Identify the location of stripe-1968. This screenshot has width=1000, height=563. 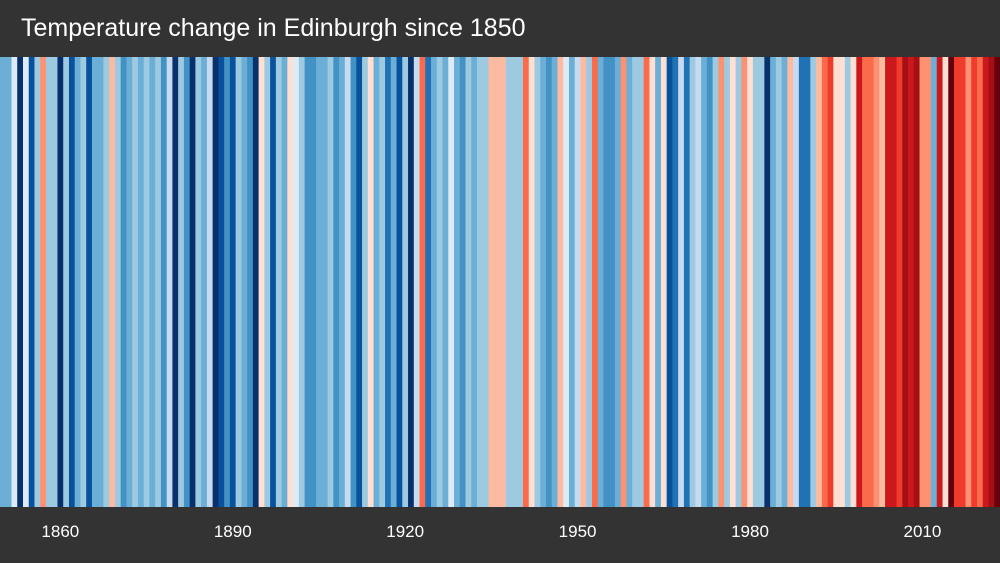
(681, 282).